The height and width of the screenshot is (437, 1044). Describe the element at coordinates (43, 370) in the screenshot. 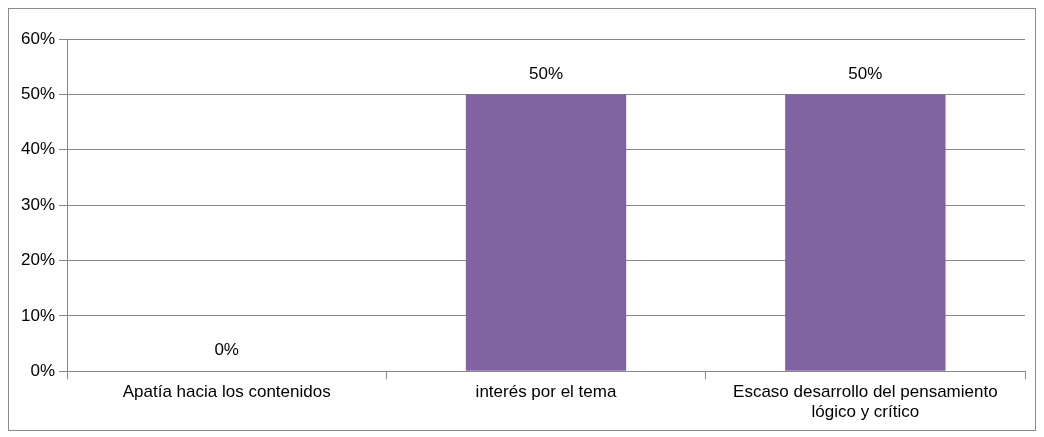

I see `y-tick-label: 0%` at that location.